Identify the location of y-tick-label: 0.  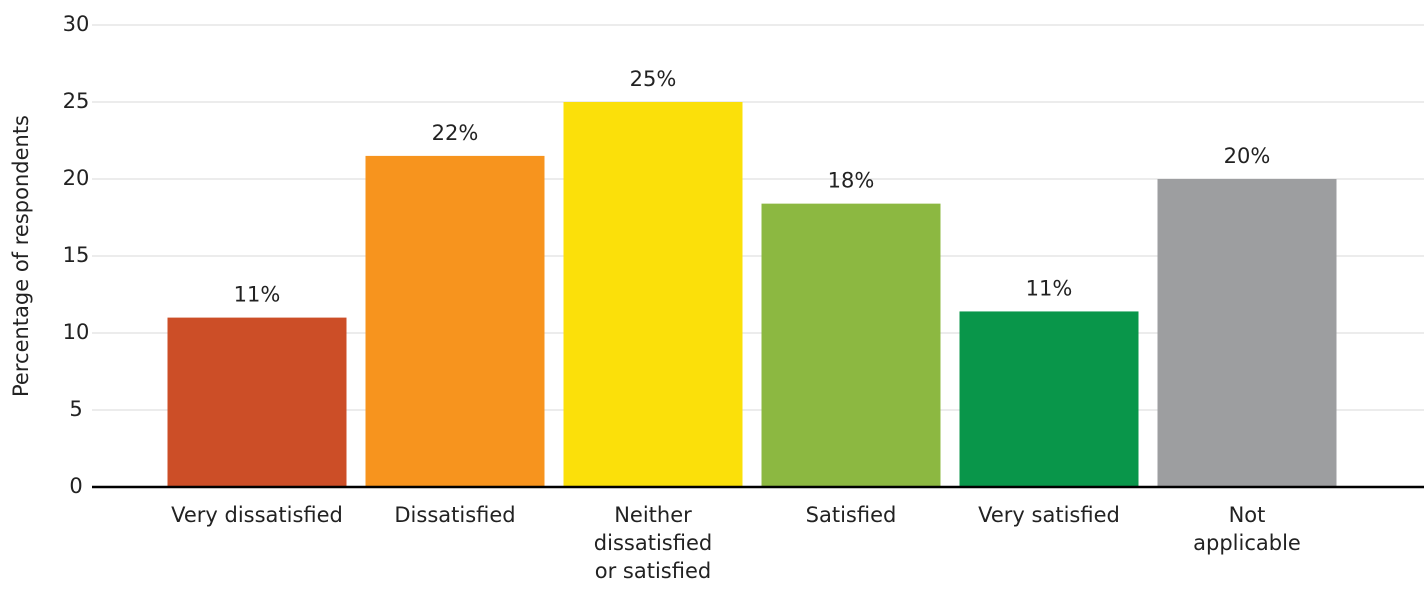
(75, 486).